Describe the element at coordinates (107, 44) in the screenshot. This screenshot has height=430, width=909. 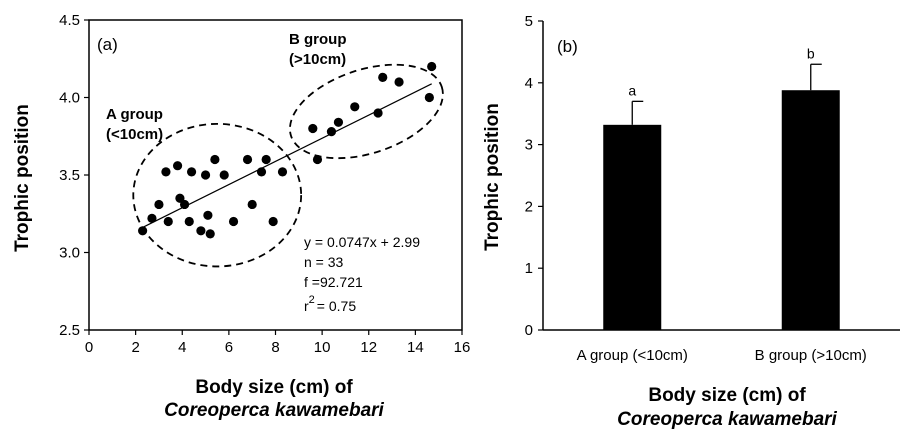
I see `panel-label-a: (a)` at that location.